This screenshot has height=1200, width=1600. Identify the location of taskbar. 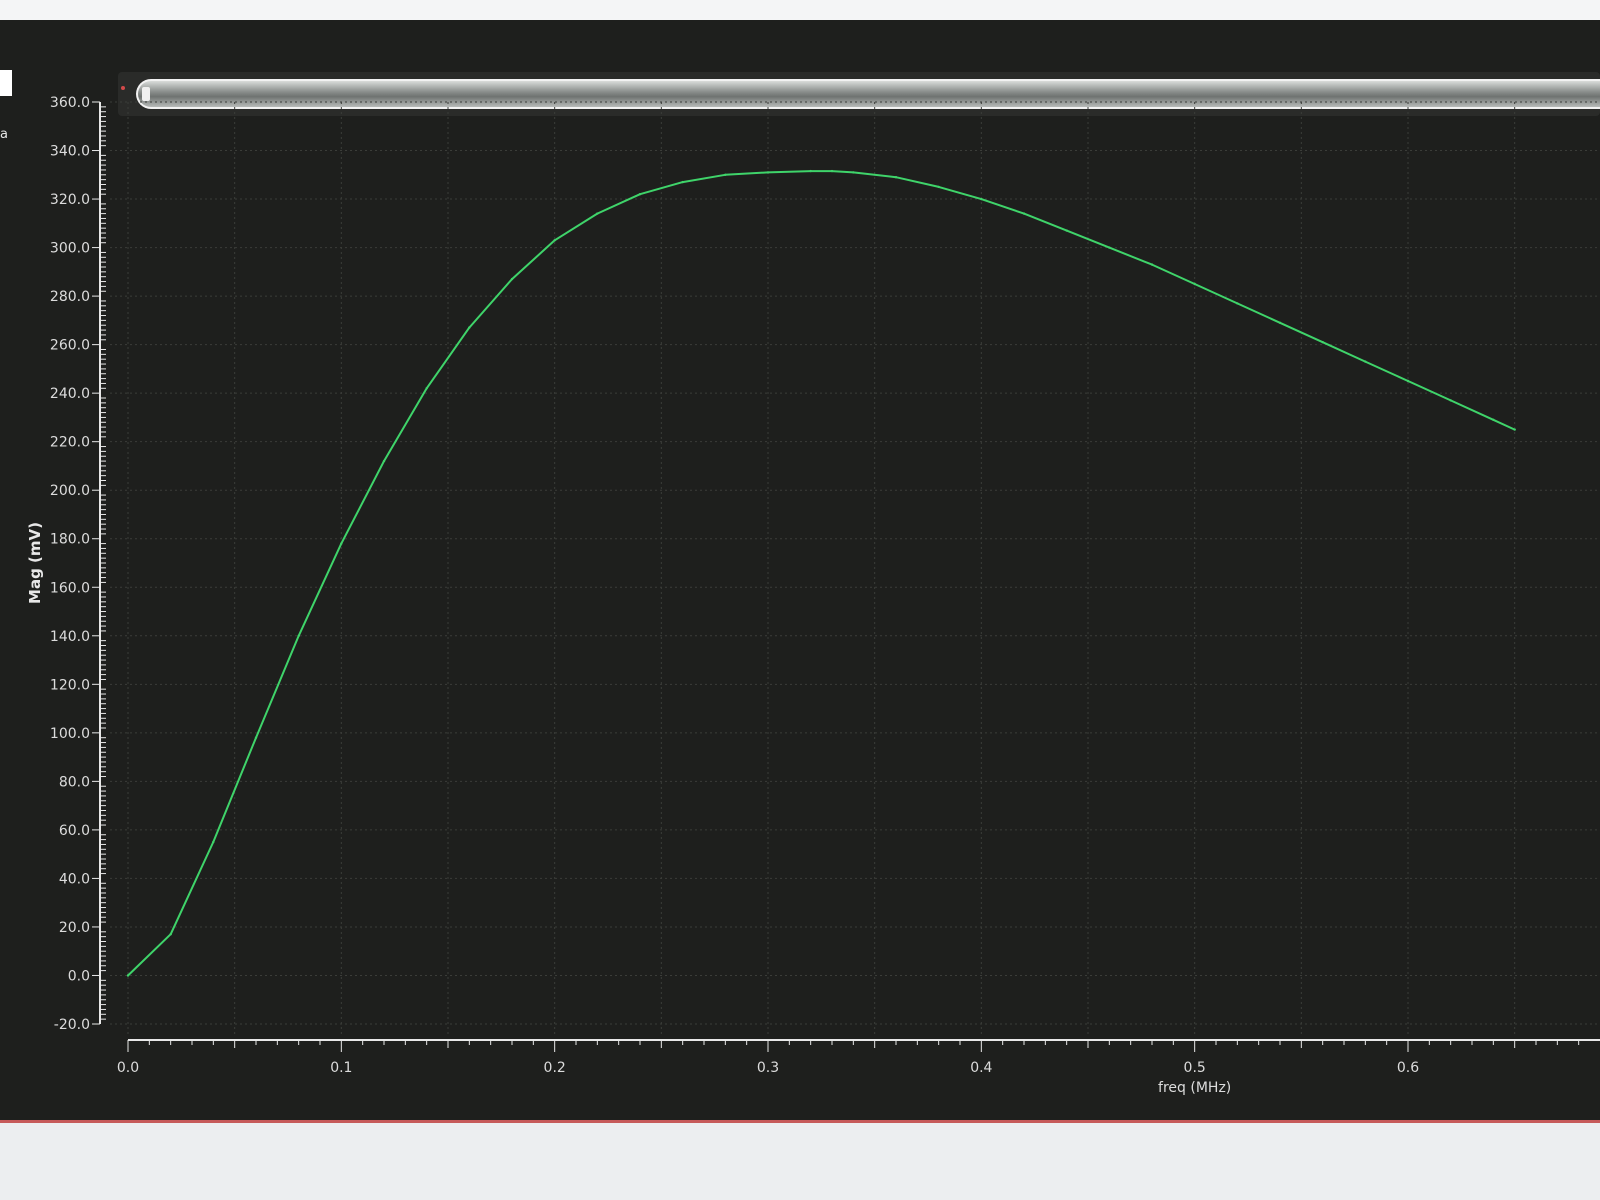
(800, 1175).